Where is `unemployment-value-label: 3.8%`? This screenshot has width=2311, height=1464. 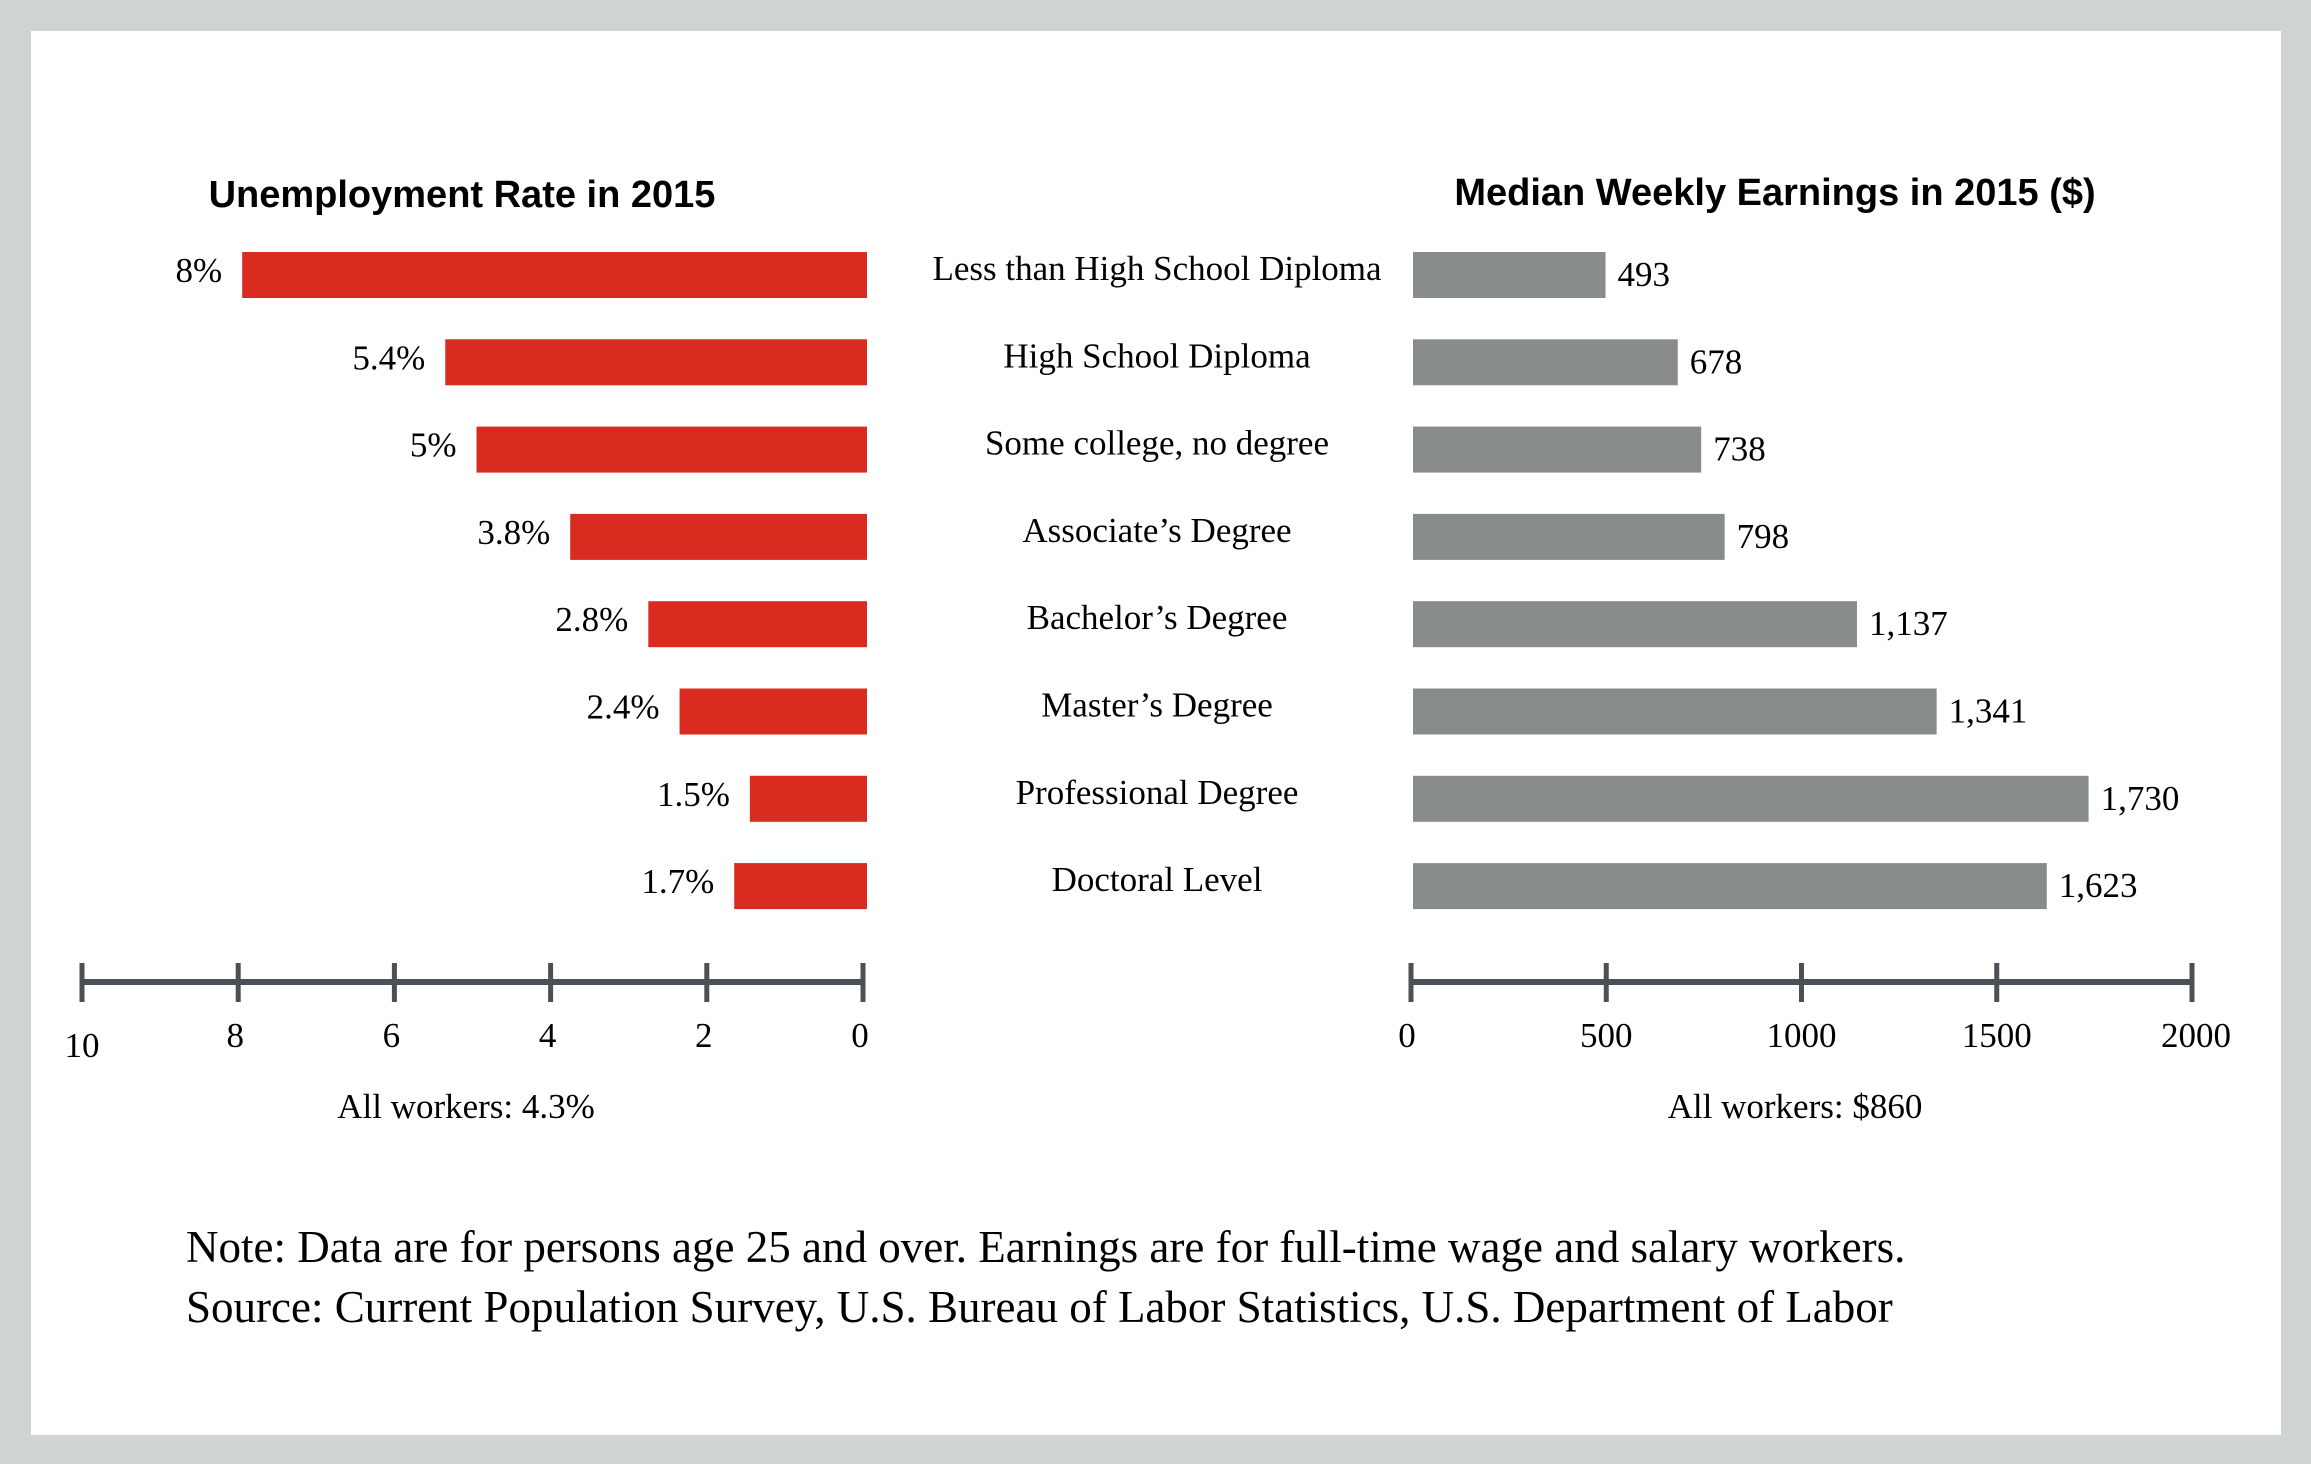
unemployment-value-label: 3.8% is located at coordinates (513, 532).